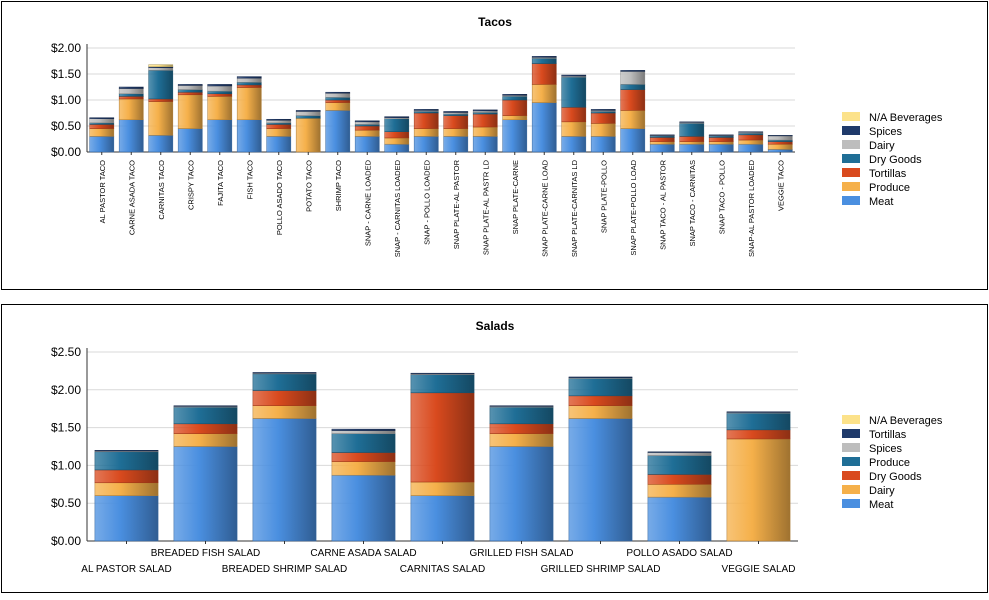 The image size is (989, 600). Describe the element at coordinates (397, 208) in the screenshot. I see `x-category-label: SNAP - CARNITAS LOADED` at that location.